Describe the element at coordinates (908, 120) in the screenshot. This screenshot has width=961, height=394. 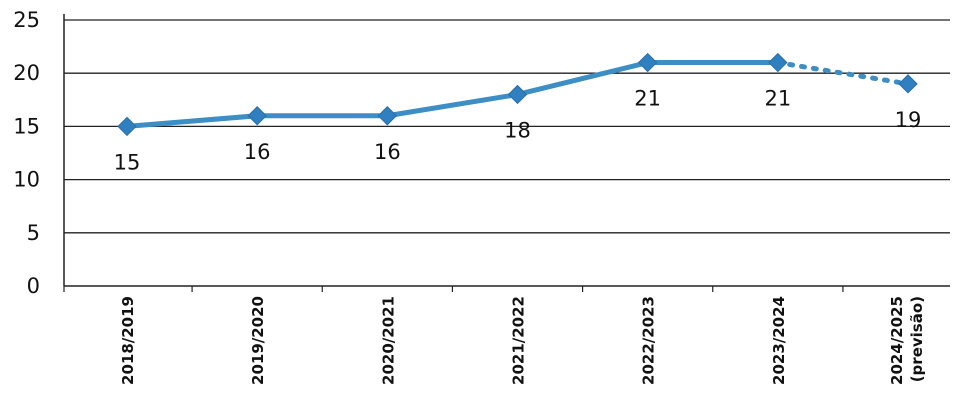
I see `data-label-6: 19` at that location.